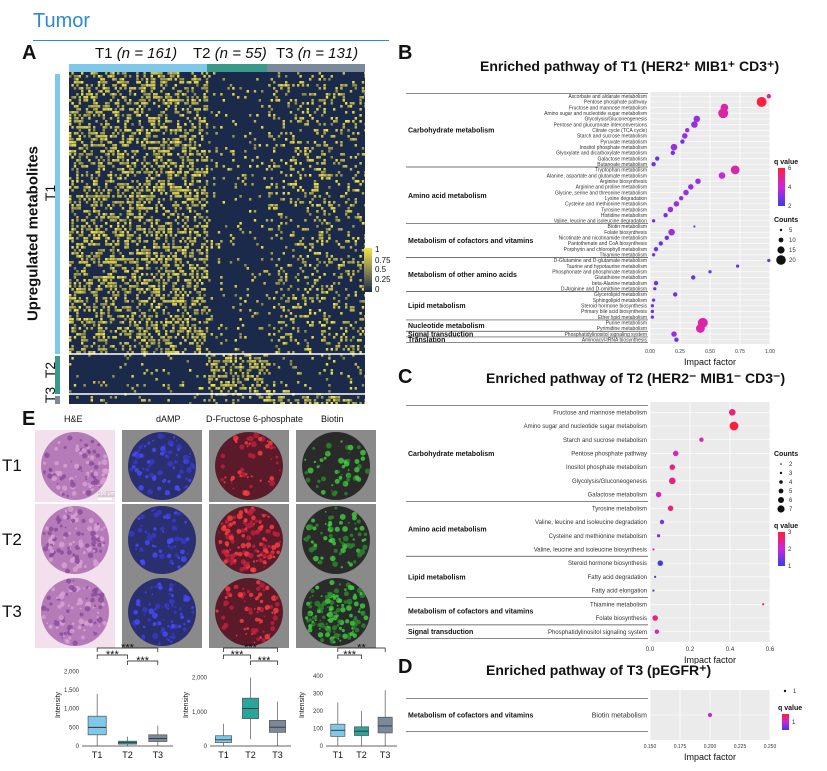 This screenshot has height=771, width=827. What do you see at coordinates (316, 68) in the screenshot?
I see `col-bar-t3` at bounding box center [316, 68].